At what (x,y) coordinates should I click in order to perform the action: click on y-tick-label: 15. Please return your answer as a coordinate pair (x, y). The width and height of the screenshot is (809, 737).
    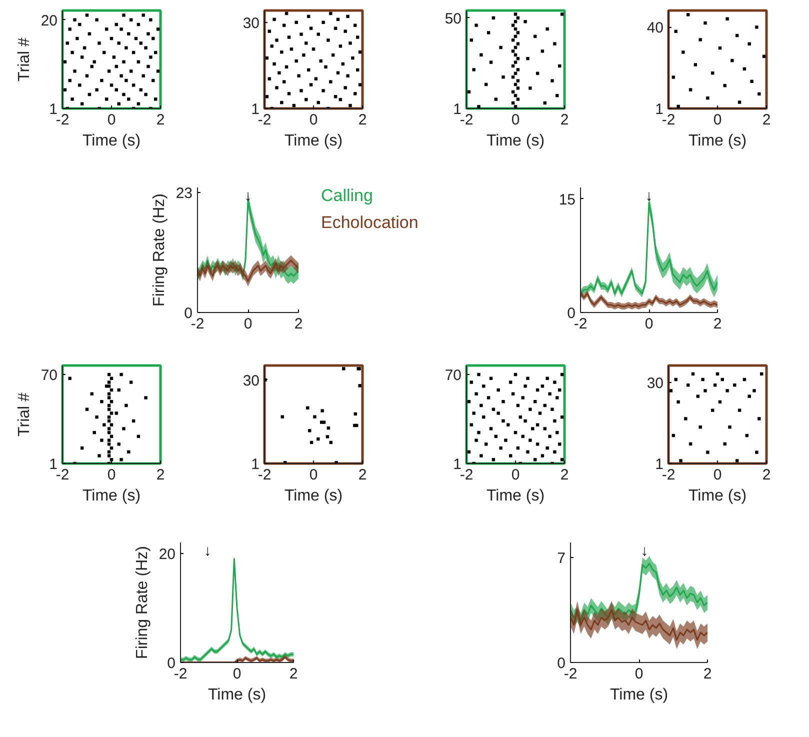
    Looking at the image, I should click on (567, 199).